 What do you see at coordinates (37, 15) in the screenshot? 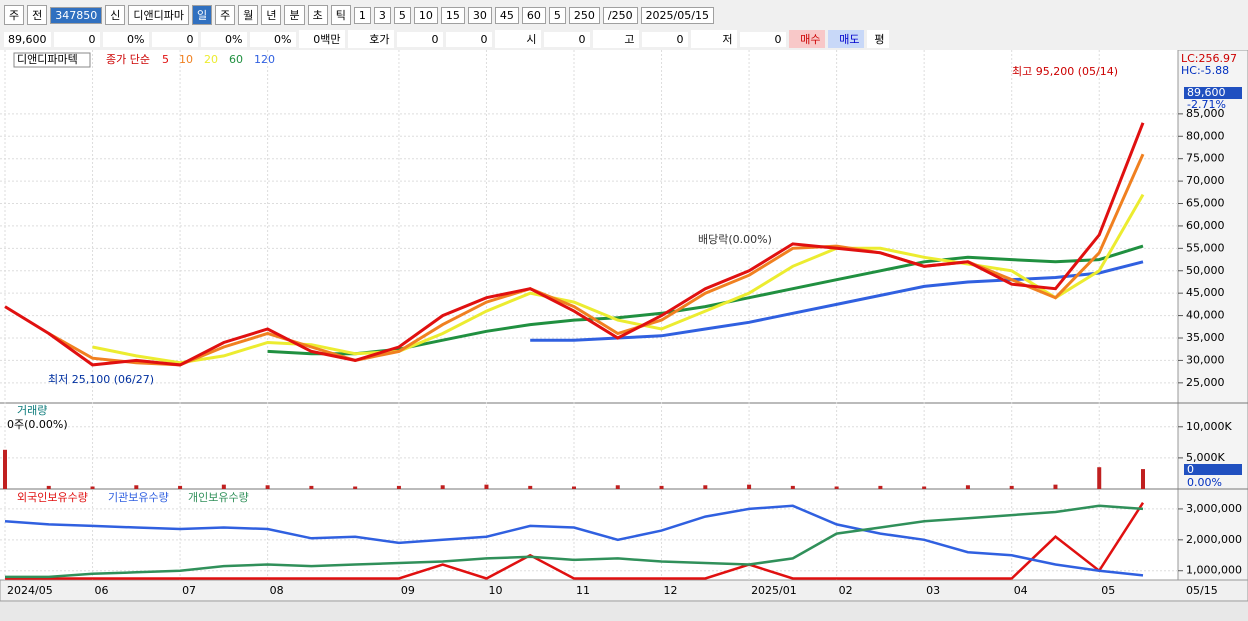
I see `toolbar-item: 전` at bounding box center [37, 15].